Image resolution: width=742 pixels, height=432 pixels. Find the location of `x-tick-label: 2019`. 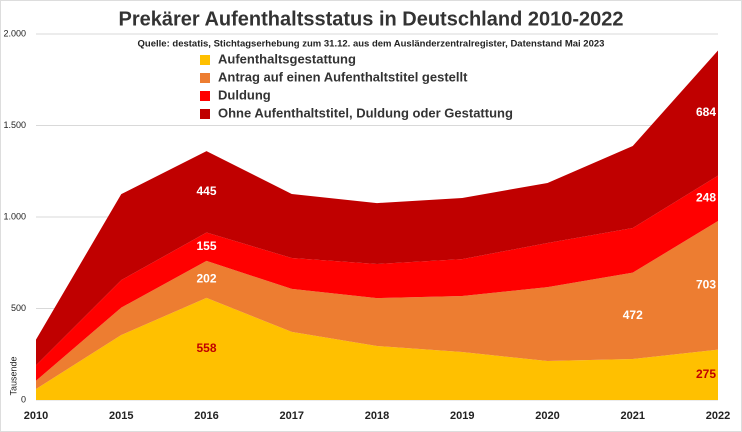

x-tick-label: 2019 is located at coordinates (462, 416).